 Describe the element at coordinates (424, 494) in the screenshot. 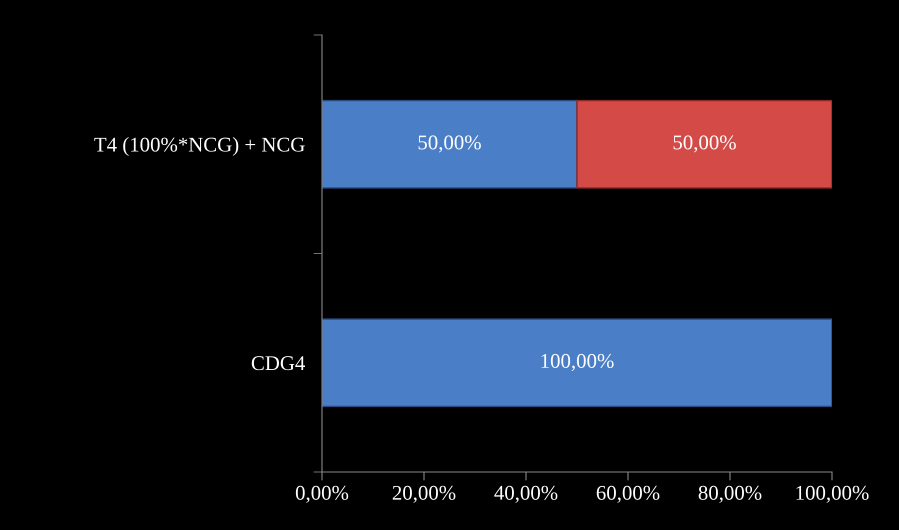

I see `x-tick-label: 20,00%` at that location.